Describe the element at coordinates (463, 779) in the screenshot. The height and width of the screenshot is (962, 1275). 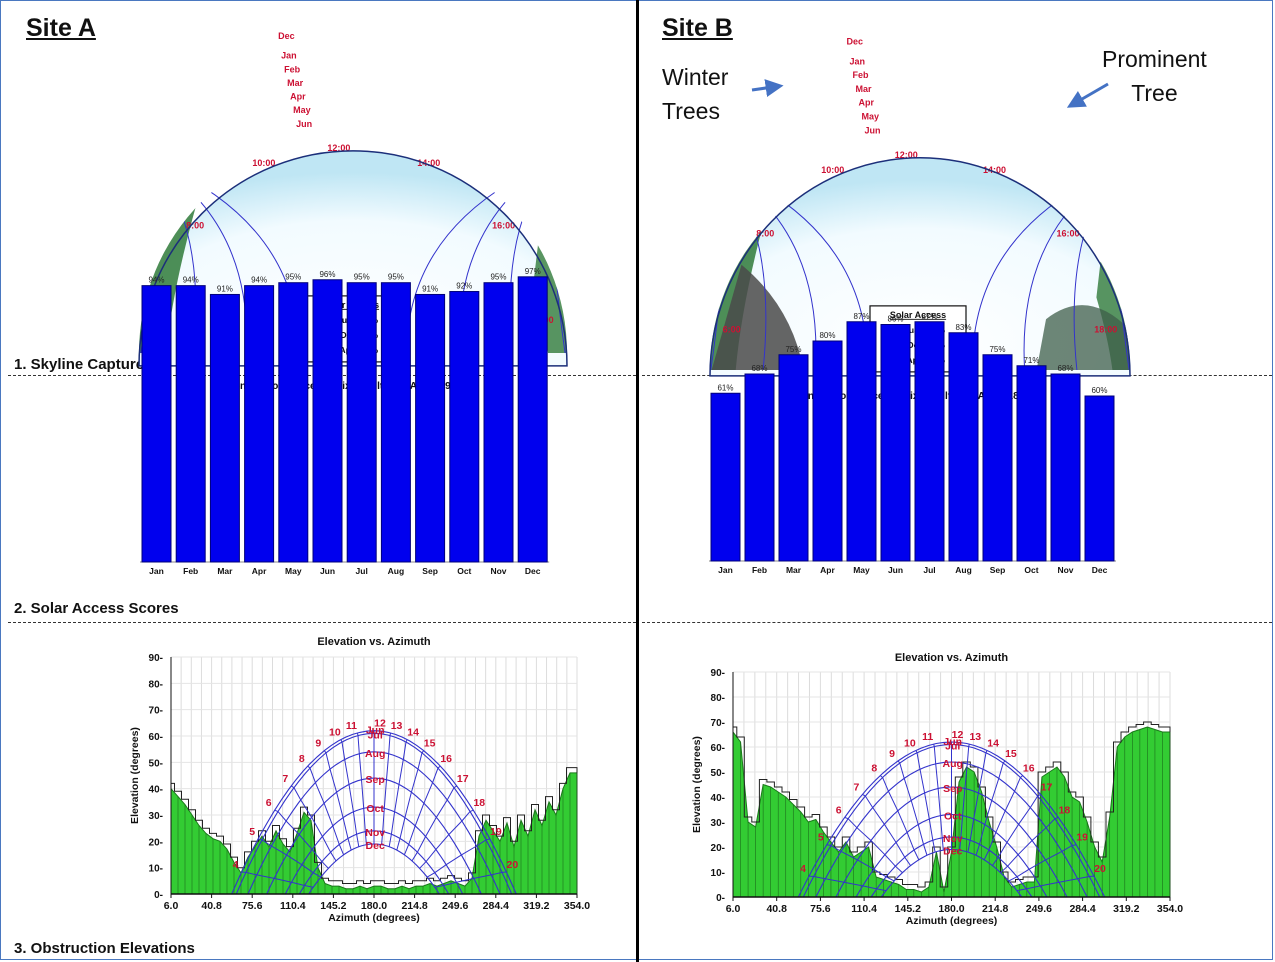
I see `sun-path-hour-label: 17` at that location.